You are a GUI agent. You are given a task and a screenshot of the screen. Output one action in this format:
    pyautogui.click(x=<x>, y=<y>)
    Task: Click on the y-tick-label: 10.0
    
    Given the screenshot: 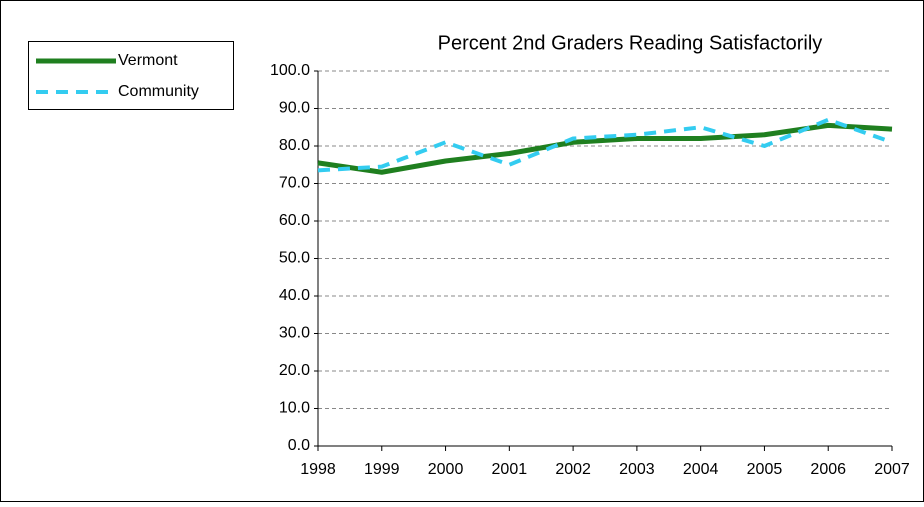 What is the action you would take?
    pyautogui.click(x=294, y=408)
    